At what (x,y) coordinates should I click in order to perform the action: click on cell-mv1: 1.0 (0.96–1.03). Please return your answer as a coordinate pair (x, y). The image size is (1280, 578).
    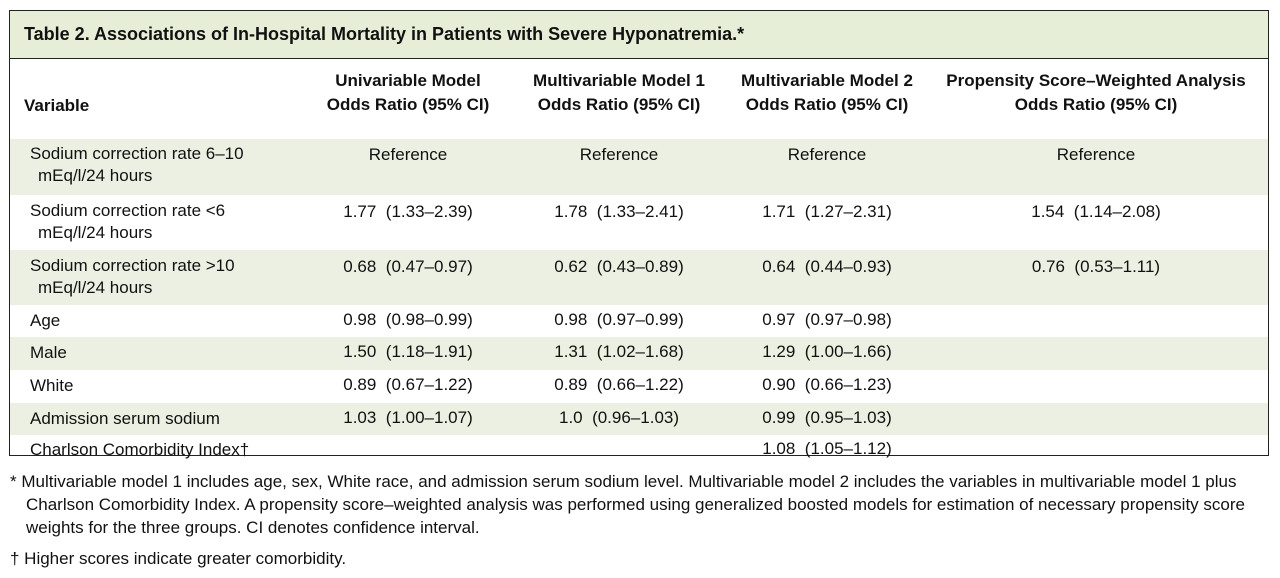
    Looking at the image, I should click on (619, 417).